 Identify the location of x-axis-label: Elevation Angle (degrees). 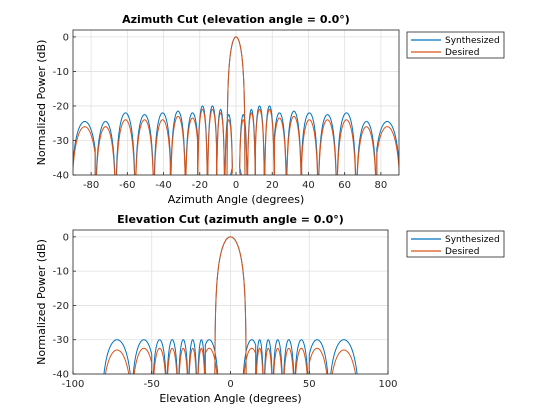
(230, 398).